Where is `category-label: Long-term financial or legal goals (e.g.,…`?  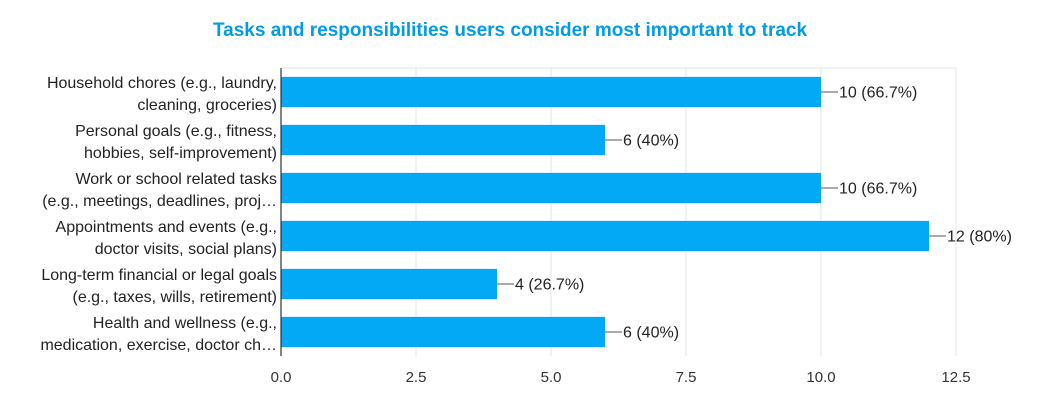
category-label: Long-term financial or legal goals (e.g.,… is located at coordinates (159, 286).